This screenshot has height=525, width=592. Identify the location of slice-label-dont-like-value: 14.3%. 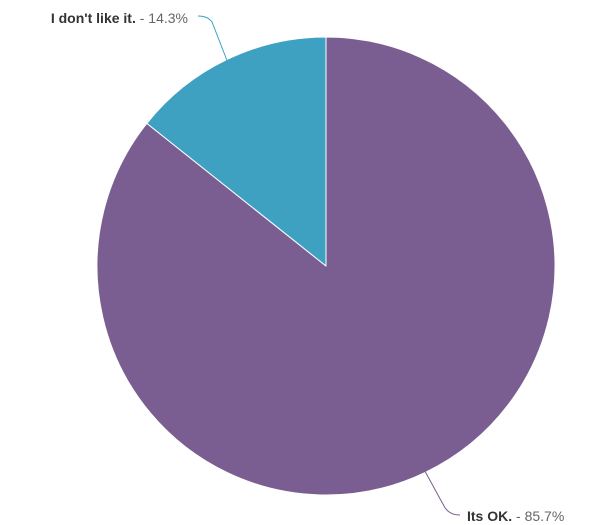
(168, 18).